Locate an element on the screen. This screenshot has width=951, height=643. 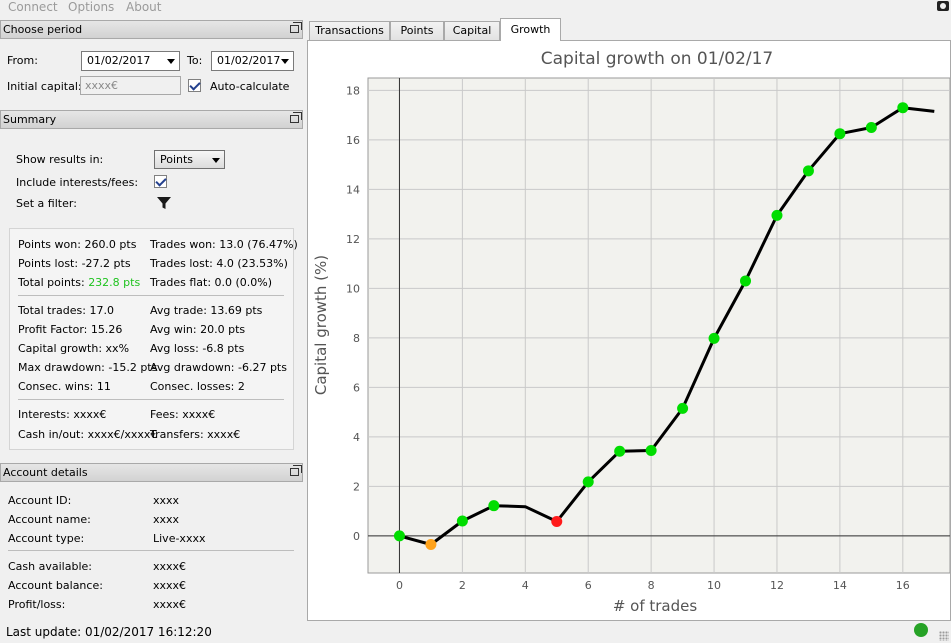
consec-losses: Consec. losses: 2 is located at coordinates (197, 386).